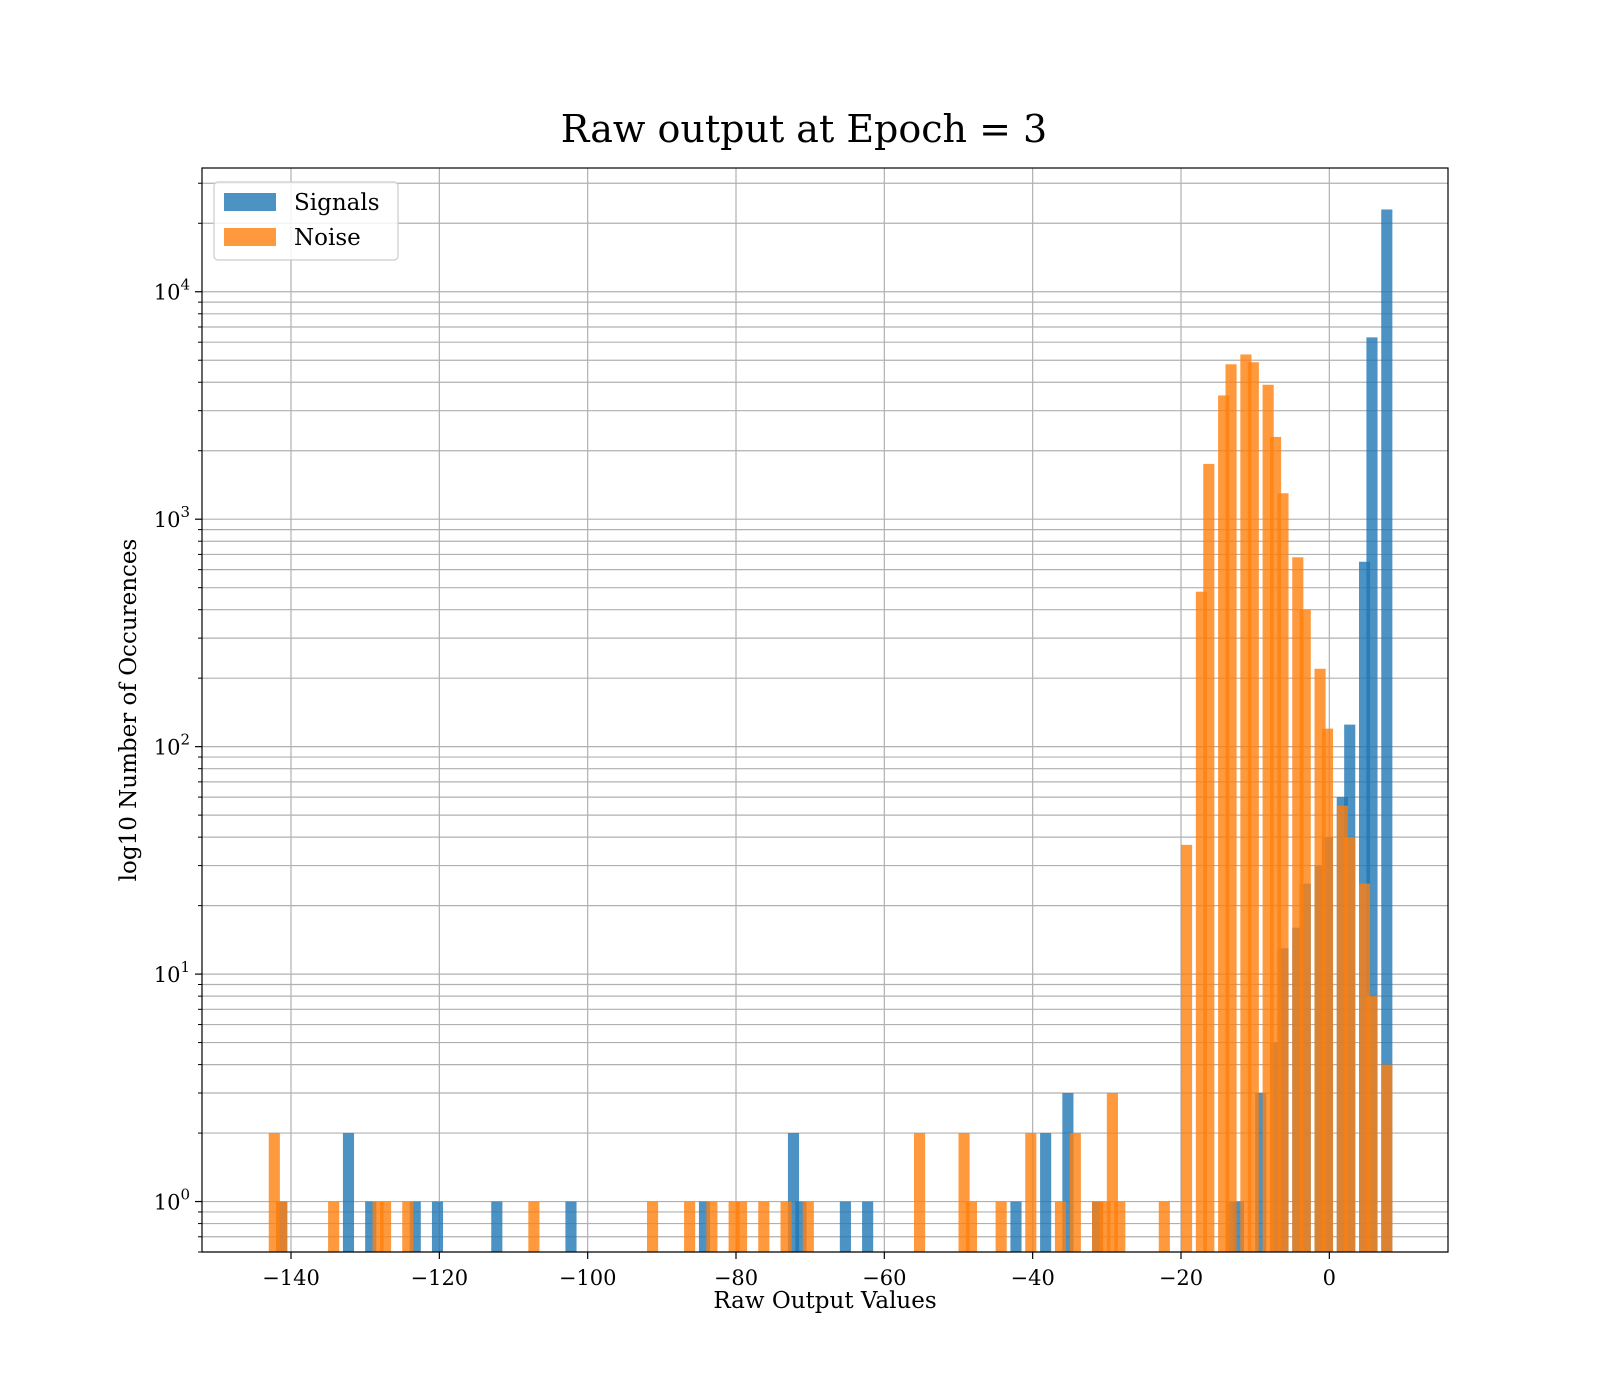 Image resolution: width=1600 pixels, height=1400 pixels. I want to click on legend-swatch-signals, so click(250, 202).